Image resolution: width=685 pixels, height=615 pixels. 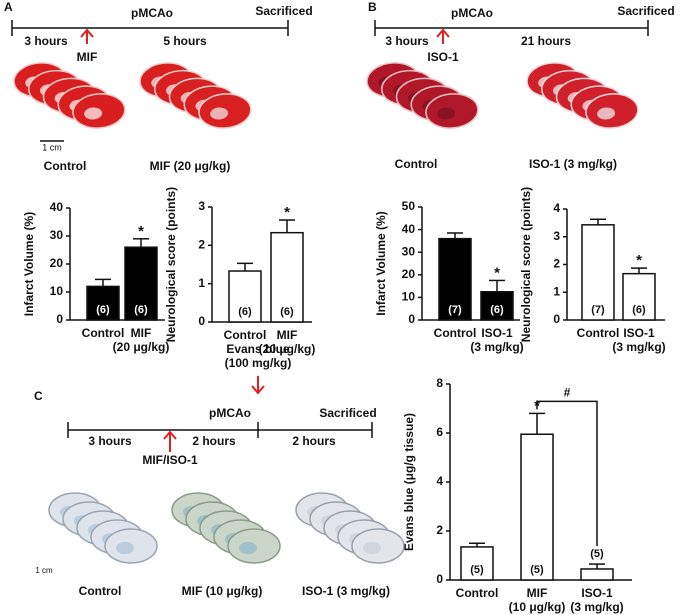 What do you see at coordinates (287, 342) in the screenshot?
I see `x-tick-label: MIF (20 μg/kg)` at bounding box center [287, 342].